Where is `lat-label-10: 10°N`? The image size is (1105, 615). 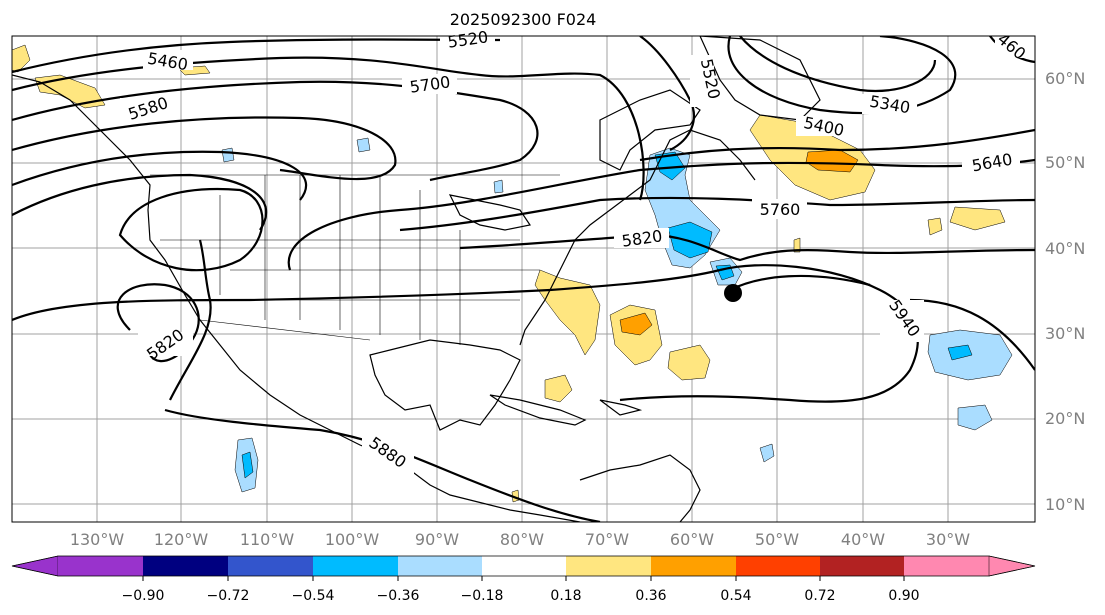 lat-label-10: 10°N is located at coordinates (1065, 504).